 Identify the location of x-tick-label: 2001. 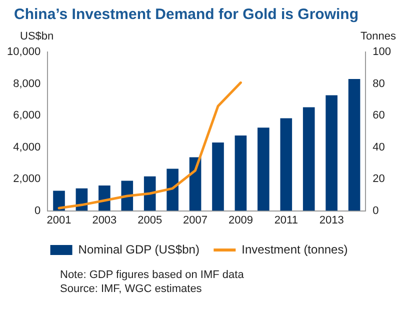
(59, 220).